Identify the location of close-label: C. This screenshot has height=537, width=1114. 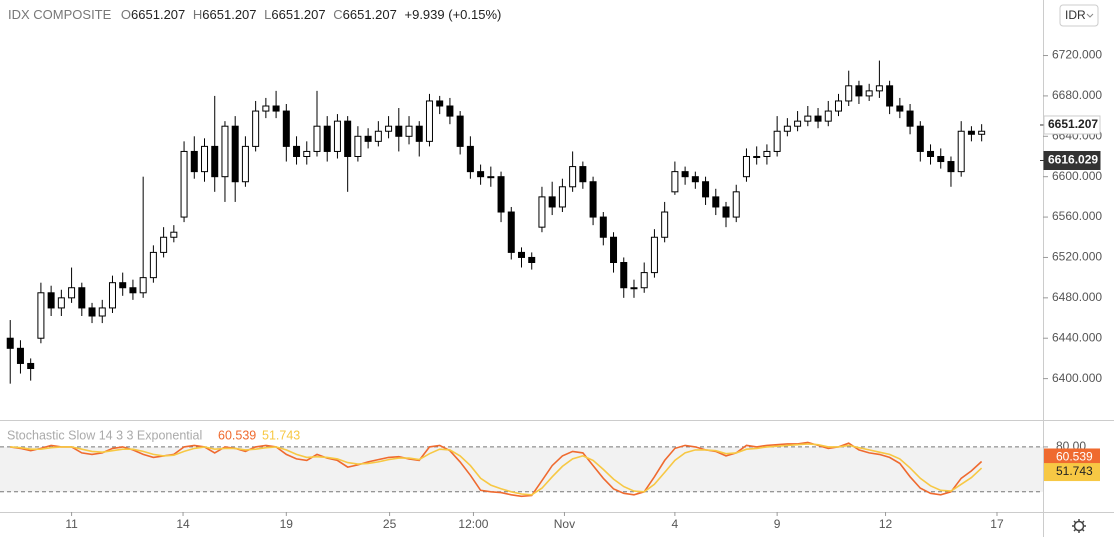
(337, 14).